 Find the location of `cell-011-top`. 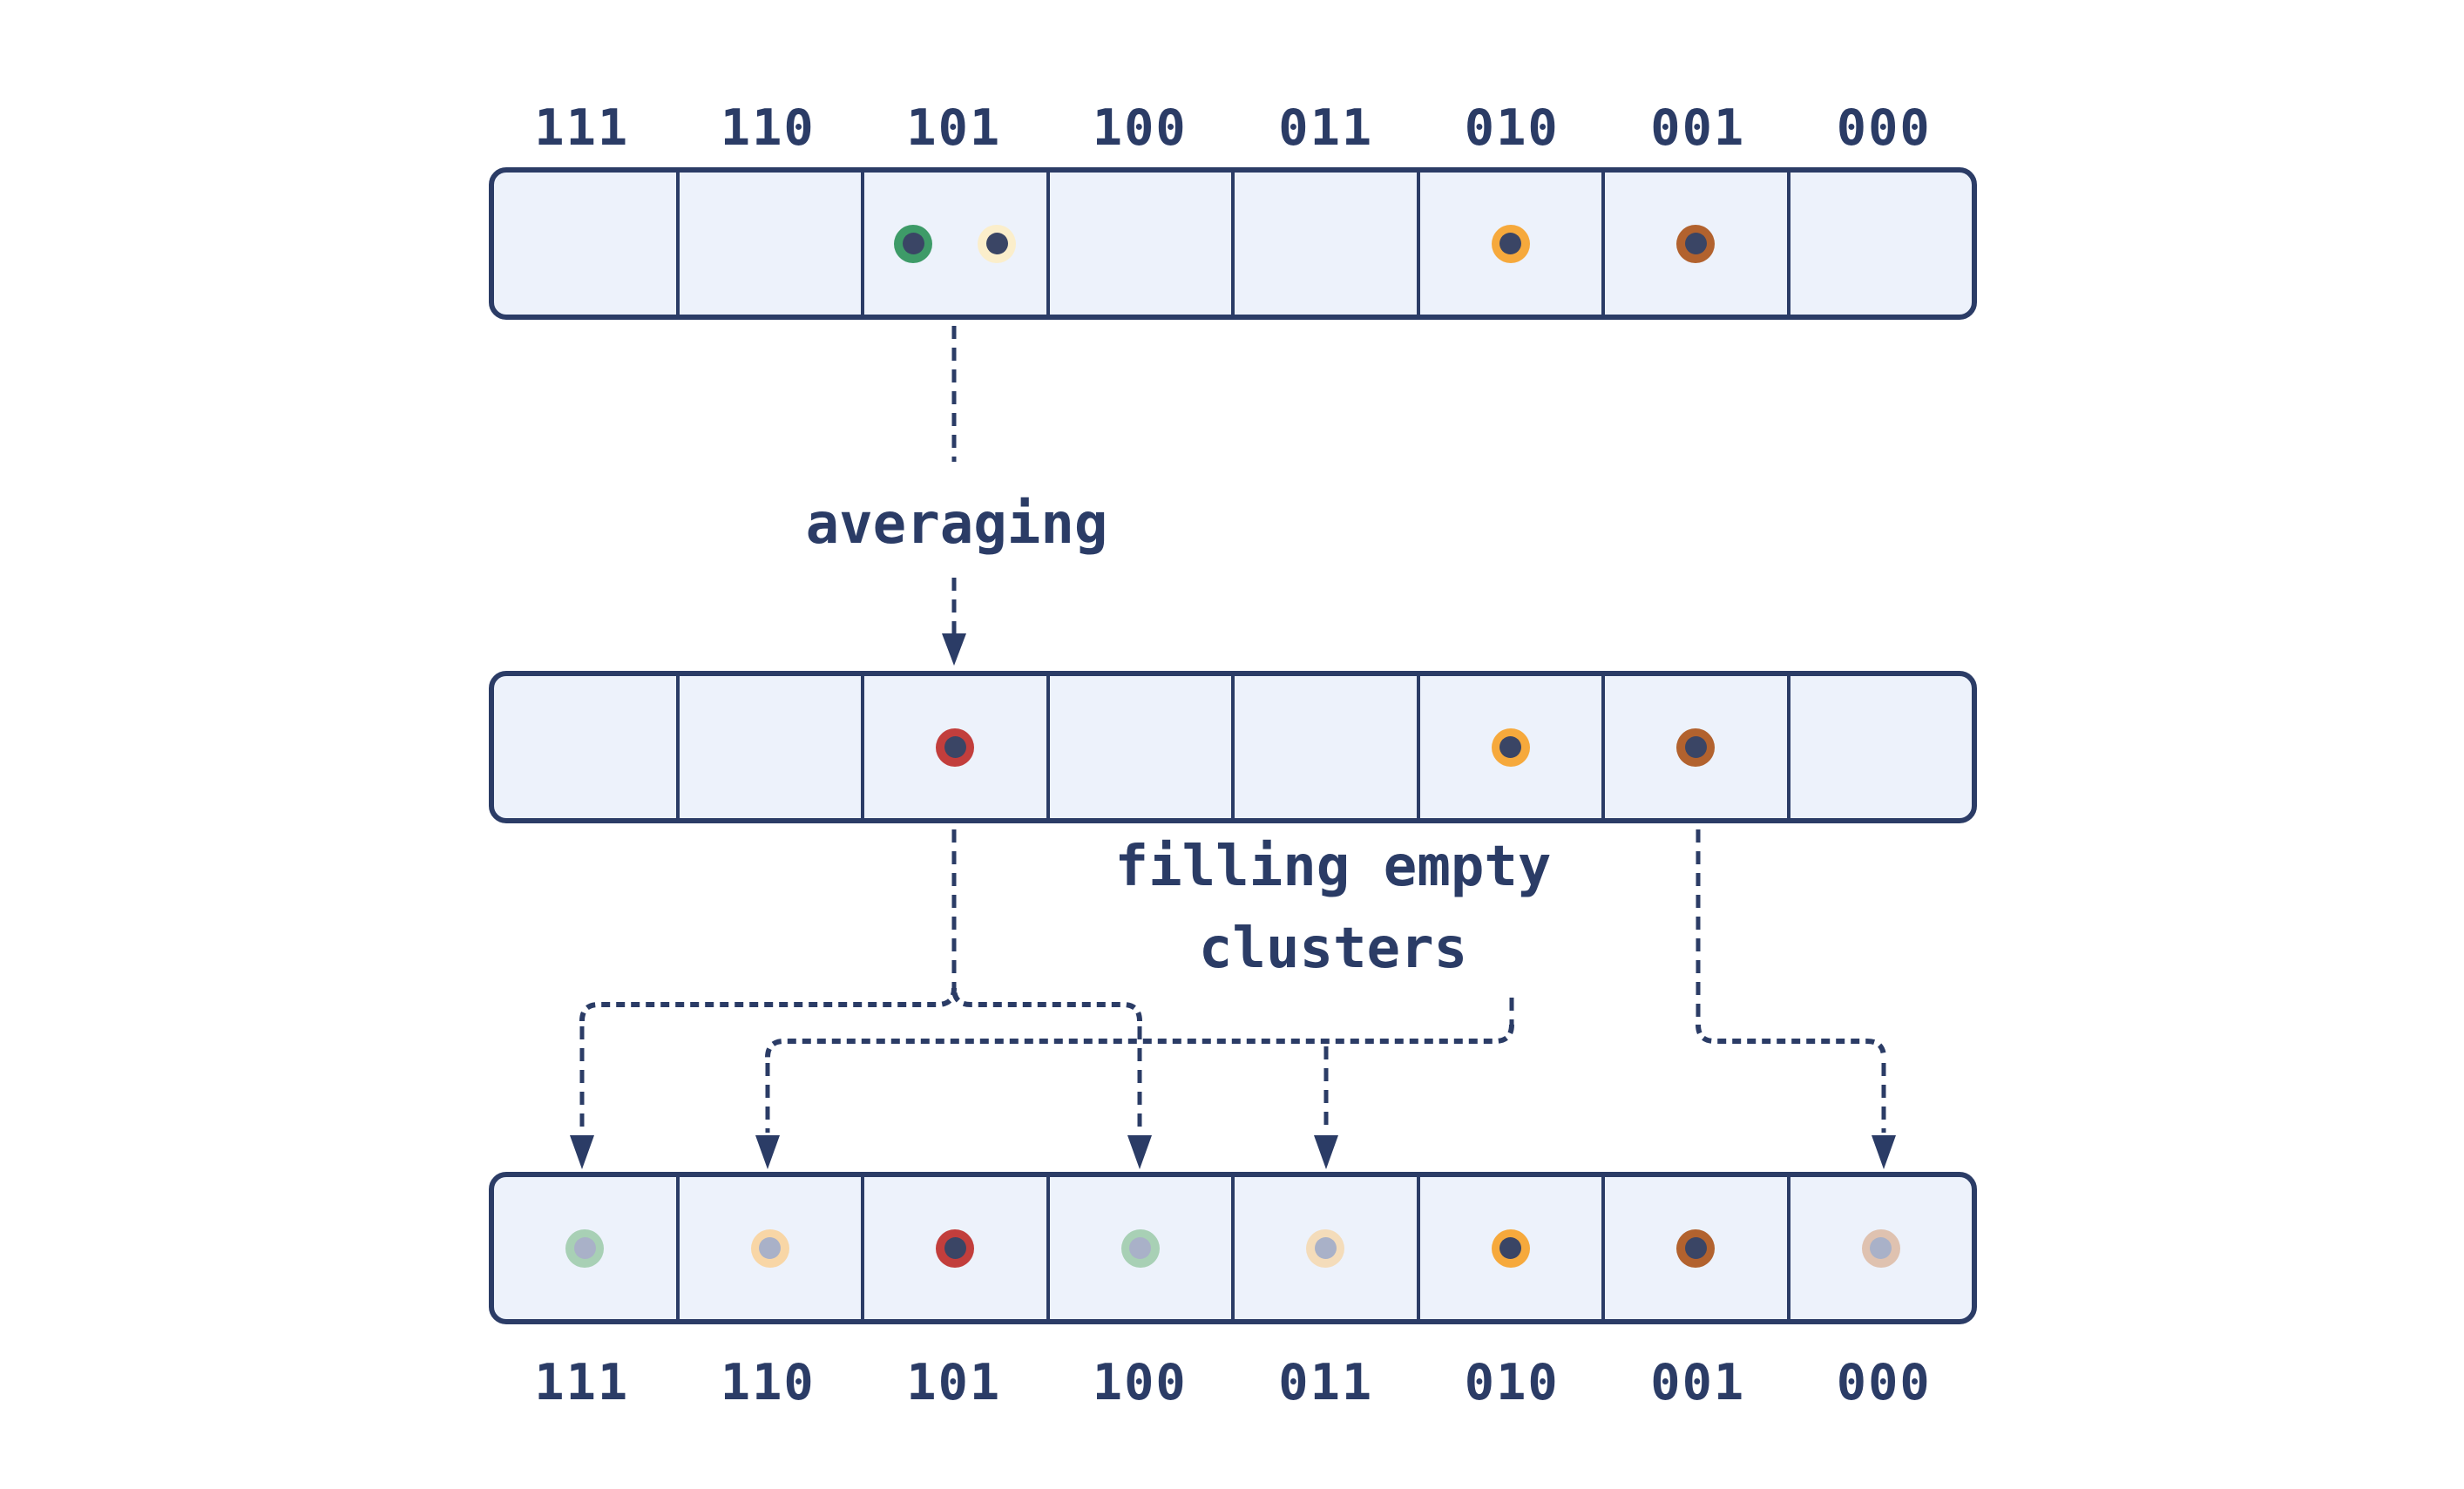

cell-011-top is located at coordinates (1327, 244).